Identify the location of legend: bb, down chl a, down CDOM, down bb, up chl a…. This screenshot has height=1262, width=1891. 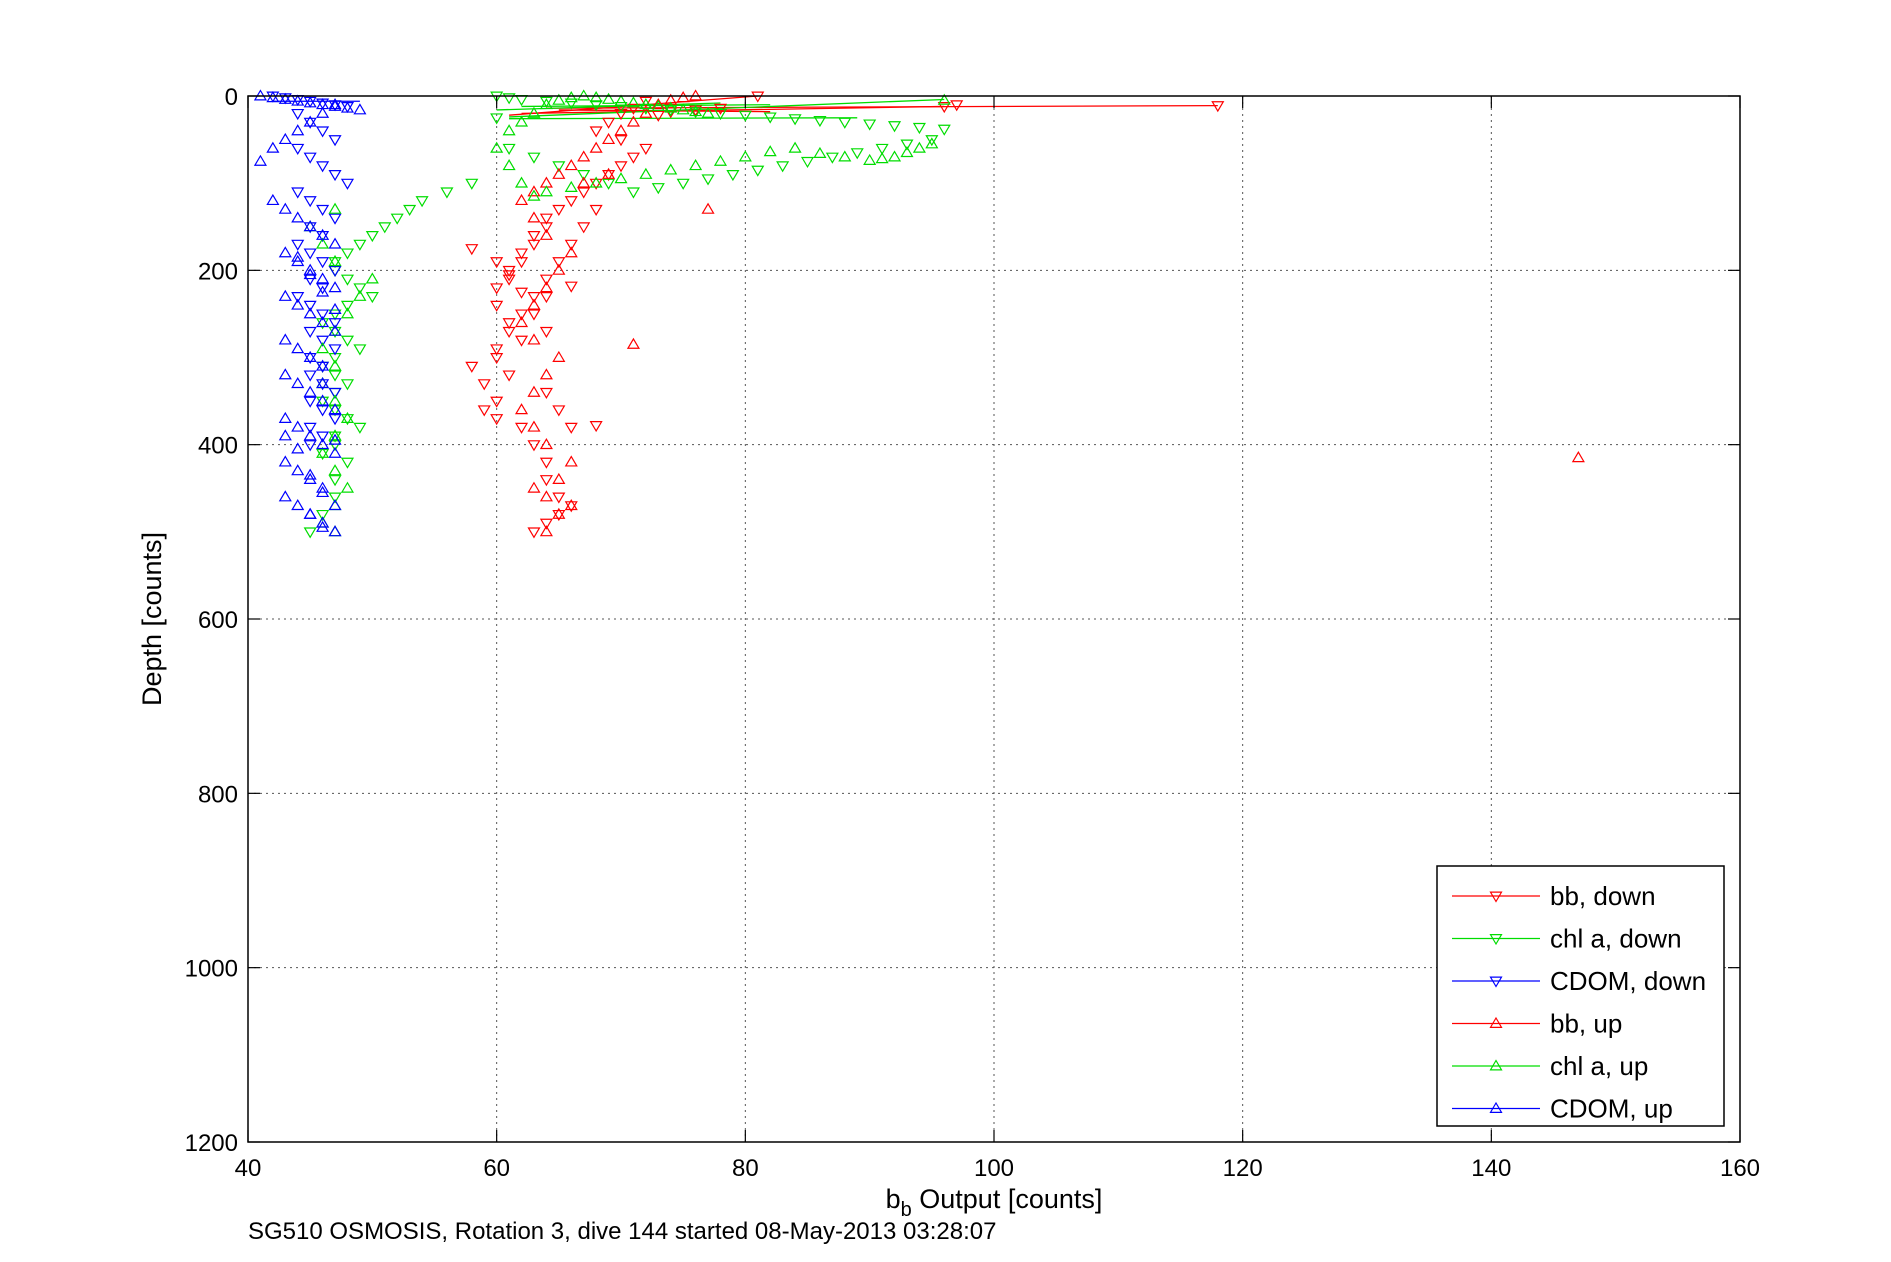
(1580, 996).